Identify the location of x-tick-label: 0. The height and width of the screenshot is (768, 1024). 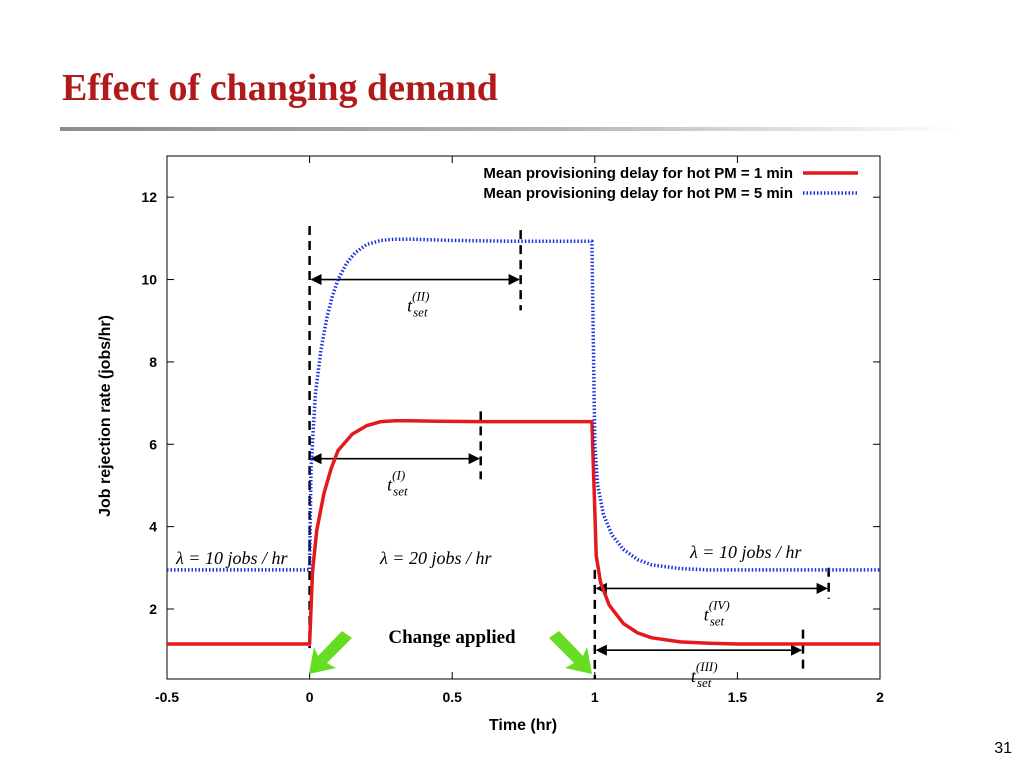
(310, 697).